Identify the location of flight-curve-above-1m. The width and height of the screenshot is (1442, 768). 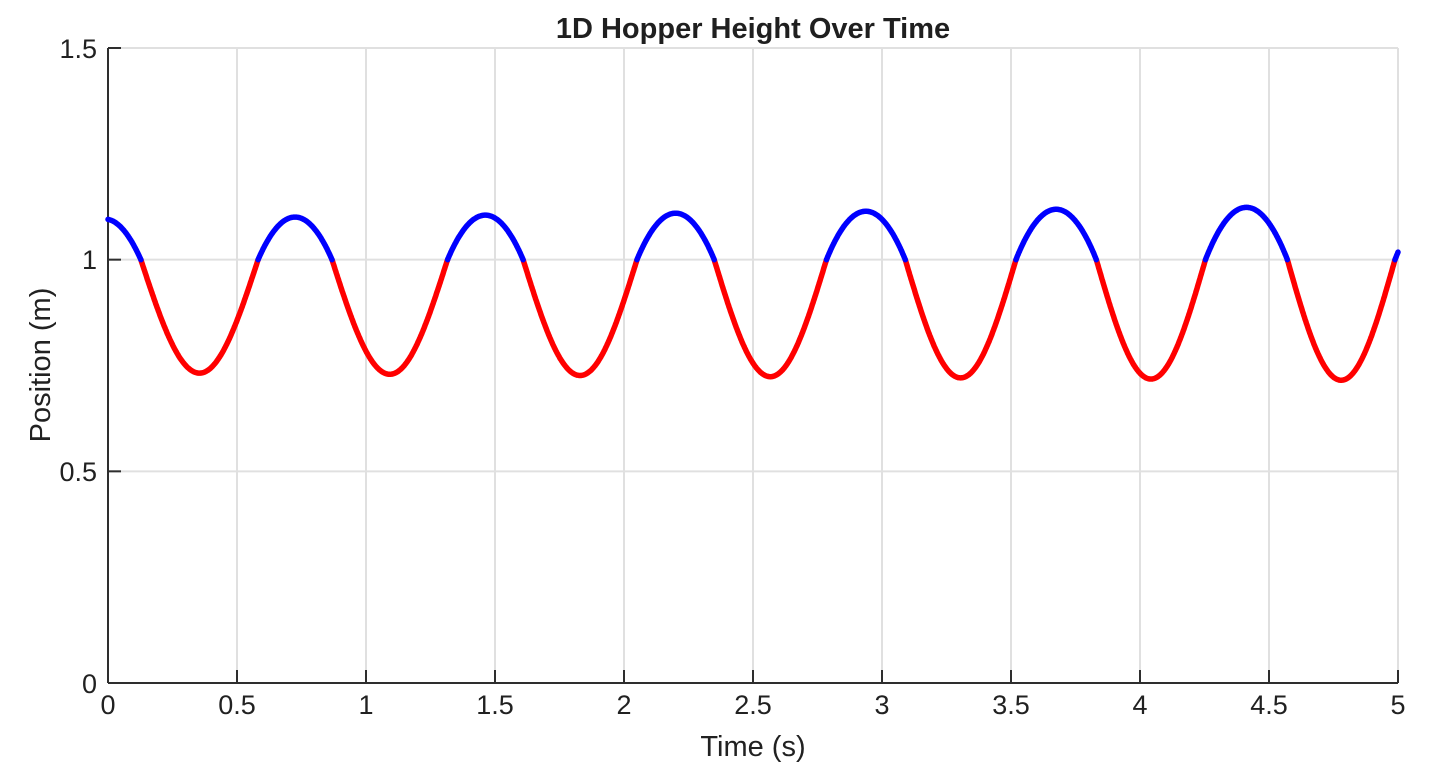
(753, 233).